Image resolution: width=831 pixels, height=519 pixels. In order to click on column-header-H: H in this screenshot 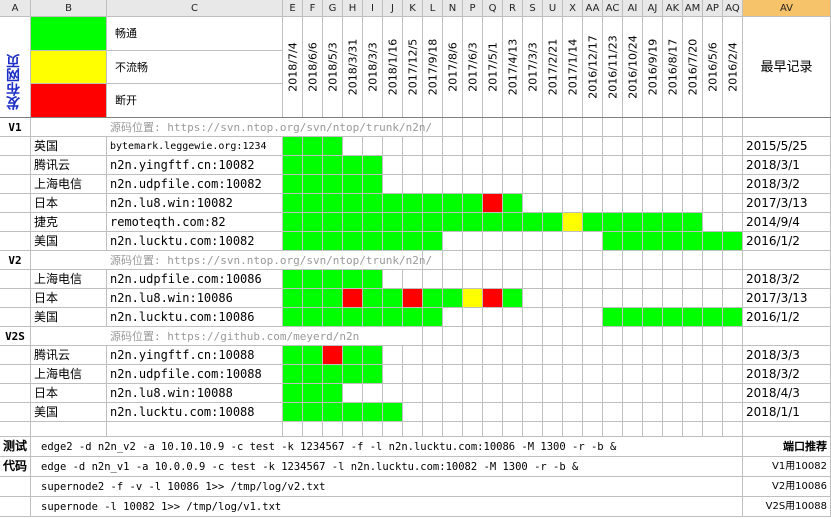, I will do `click(353, 8)`.